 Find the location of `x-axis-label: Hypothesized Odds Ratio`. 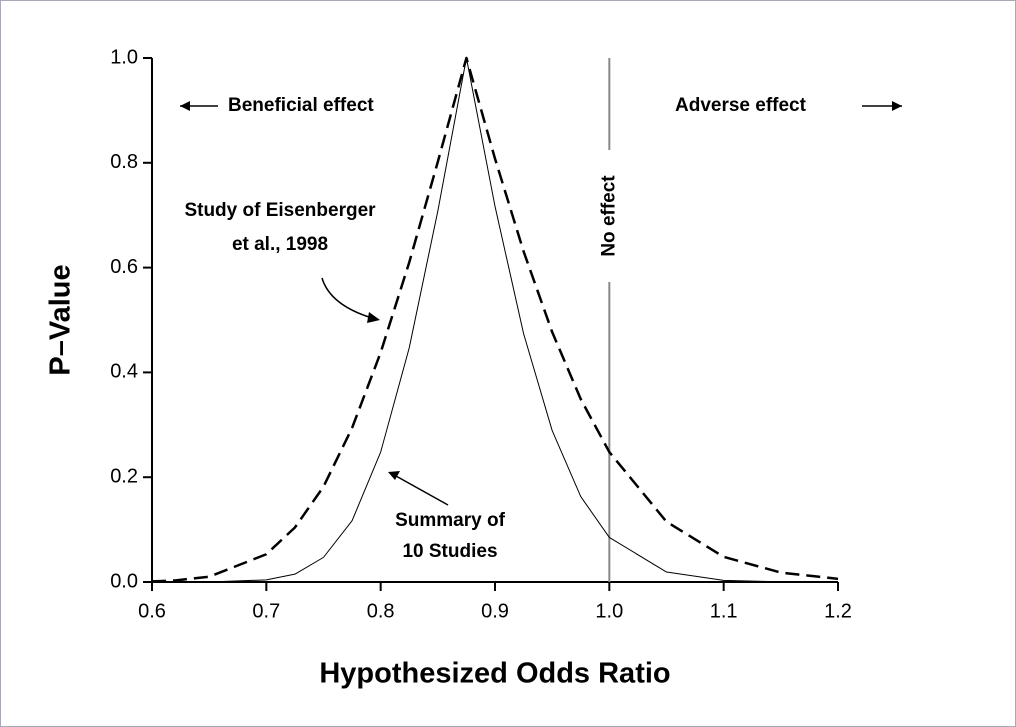

x-axis-label: Hypothesized Odds Ratio is located at coordinates (494, 674).